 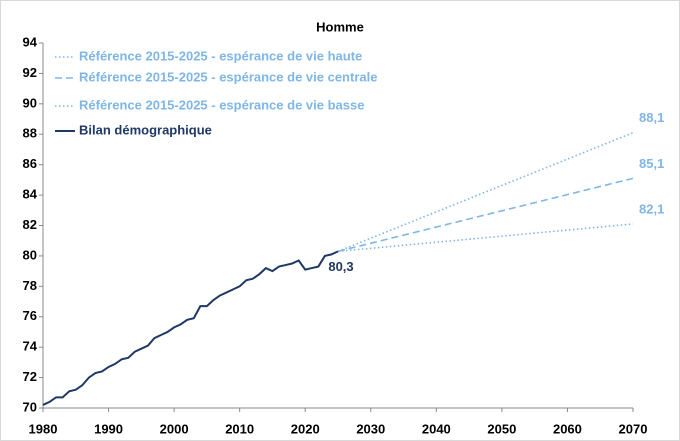 What do you see at coordinates (30, 194) in the screenshot?
I see `y-tick-label: 84` at bounding box center [30, 194].